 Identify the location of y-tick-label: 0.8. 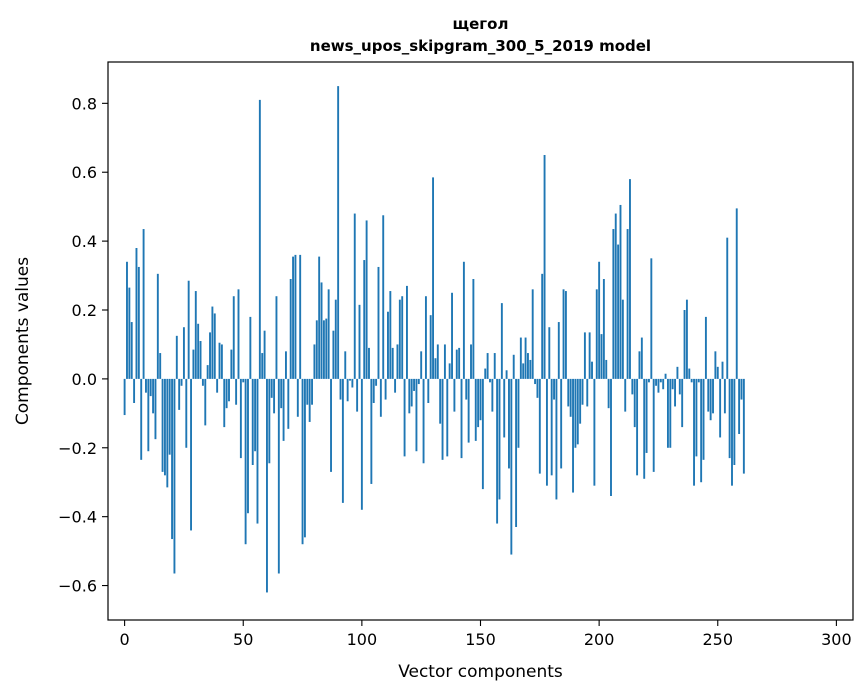
(84, 103).